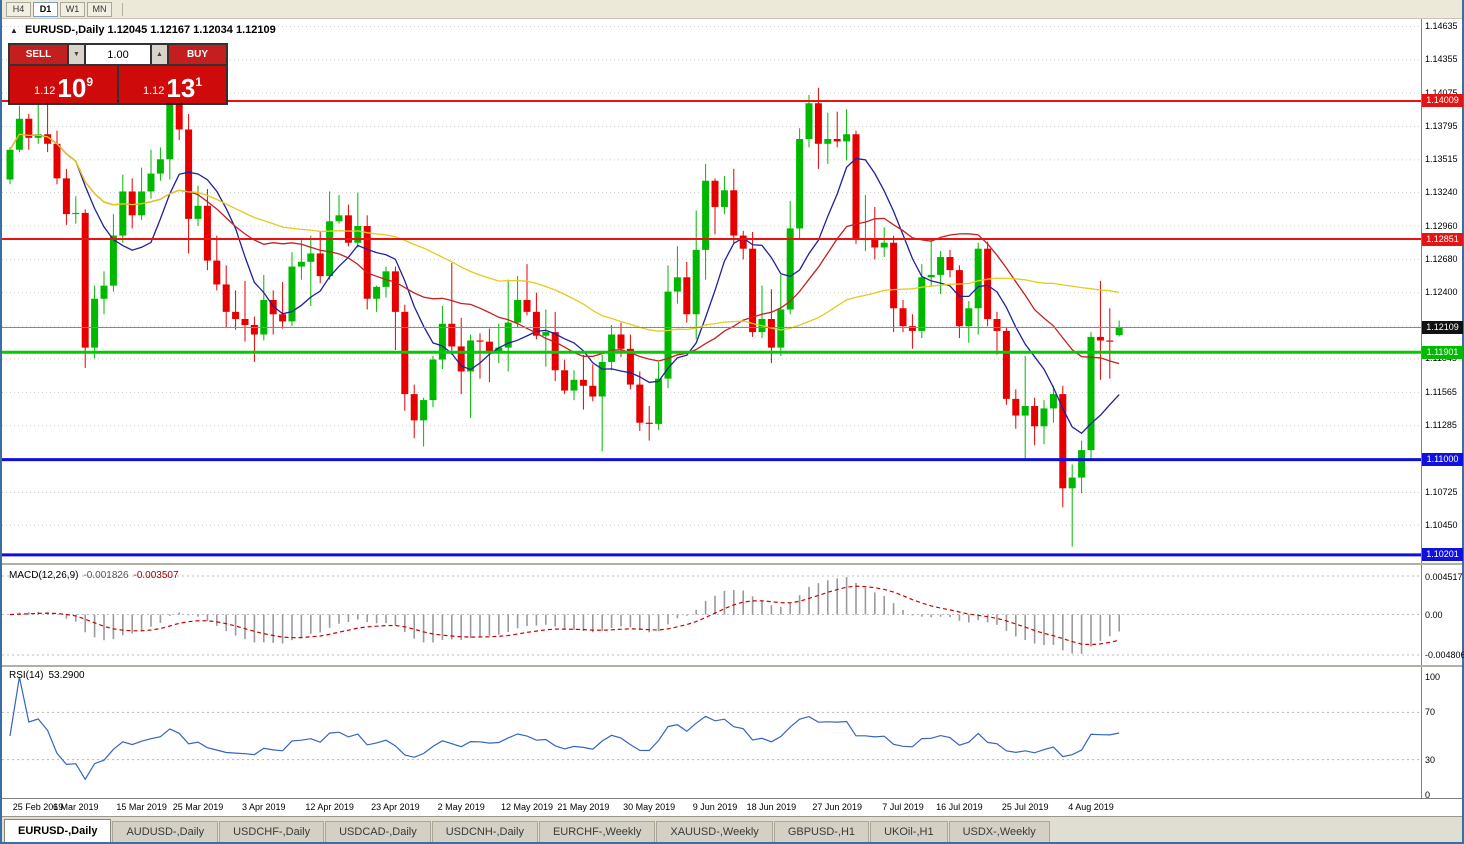  I want to click on date-label: 18 Jun 2019, so click(771, 807).